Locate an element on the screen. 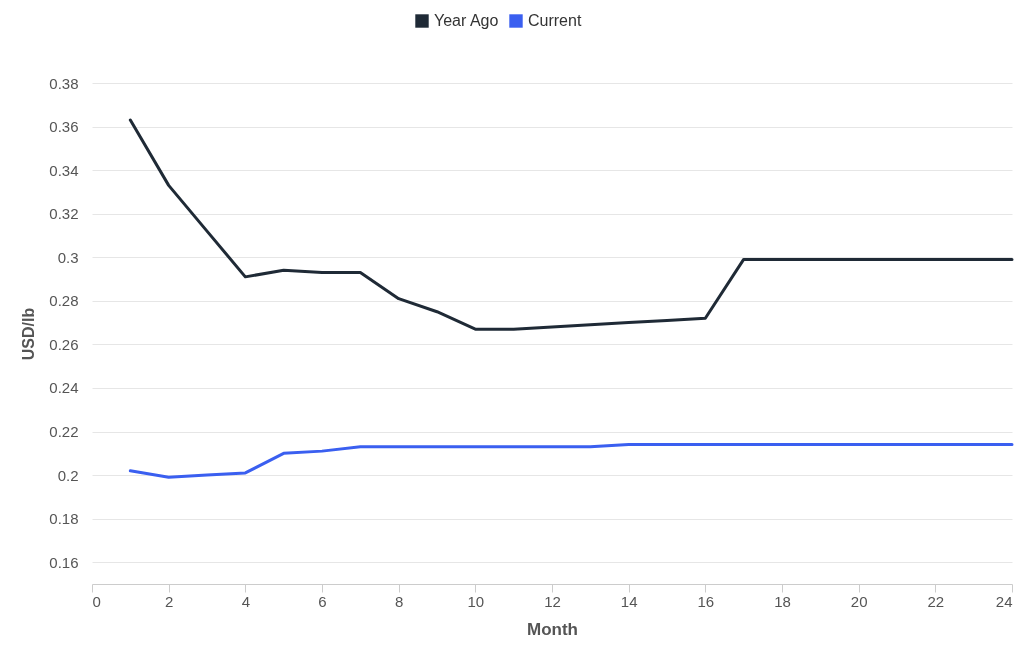 The height and width of the screenshot is (648, 1029). x-tick-label: 24 is located at coordinates (1004, 601).